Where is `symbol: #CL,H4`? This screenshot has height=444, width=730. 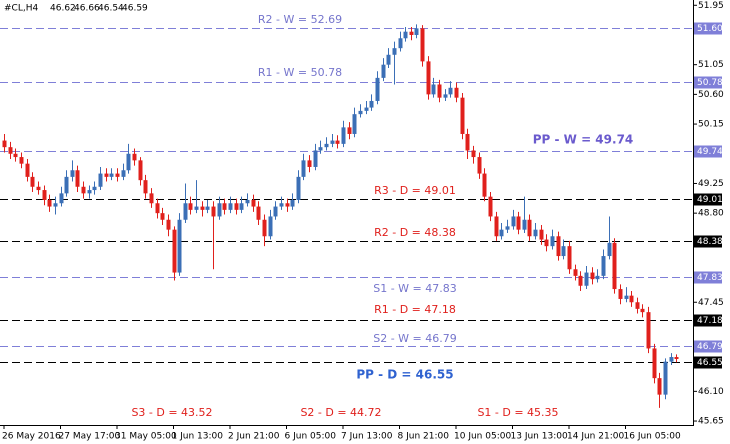
symbol: #CL,H4 is located at coordinates (21, 9).